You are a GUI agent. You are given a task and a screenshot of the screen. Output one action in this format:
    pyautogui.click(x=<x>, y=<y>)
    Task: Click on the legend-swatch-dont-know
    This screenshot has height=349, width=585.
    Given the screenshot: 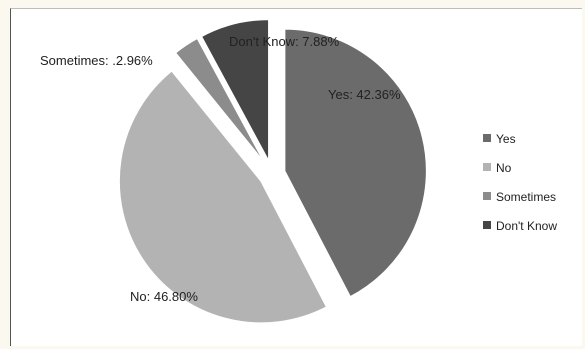 What is the action you would take?
    pyautogui.click(x=487, y=225)
    